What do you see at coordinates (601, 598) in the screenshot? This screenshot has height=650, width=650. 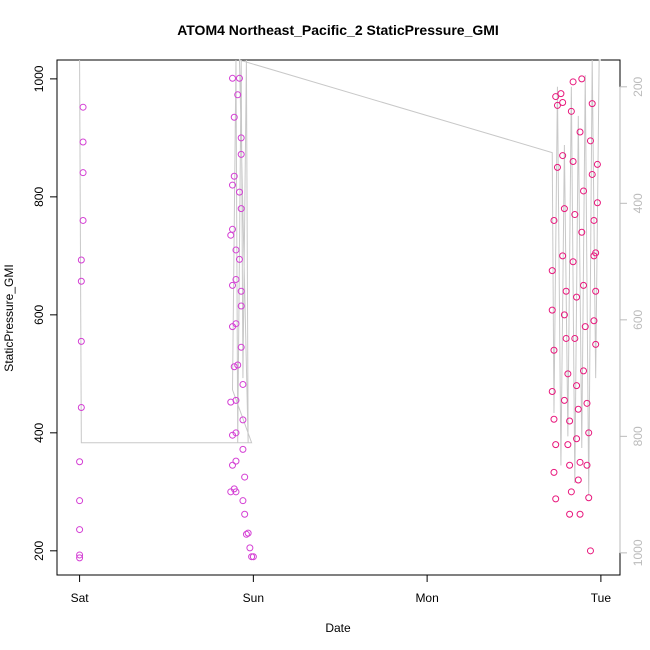 I see `x-tick-label: Tue` at bounding box center [601, 598].